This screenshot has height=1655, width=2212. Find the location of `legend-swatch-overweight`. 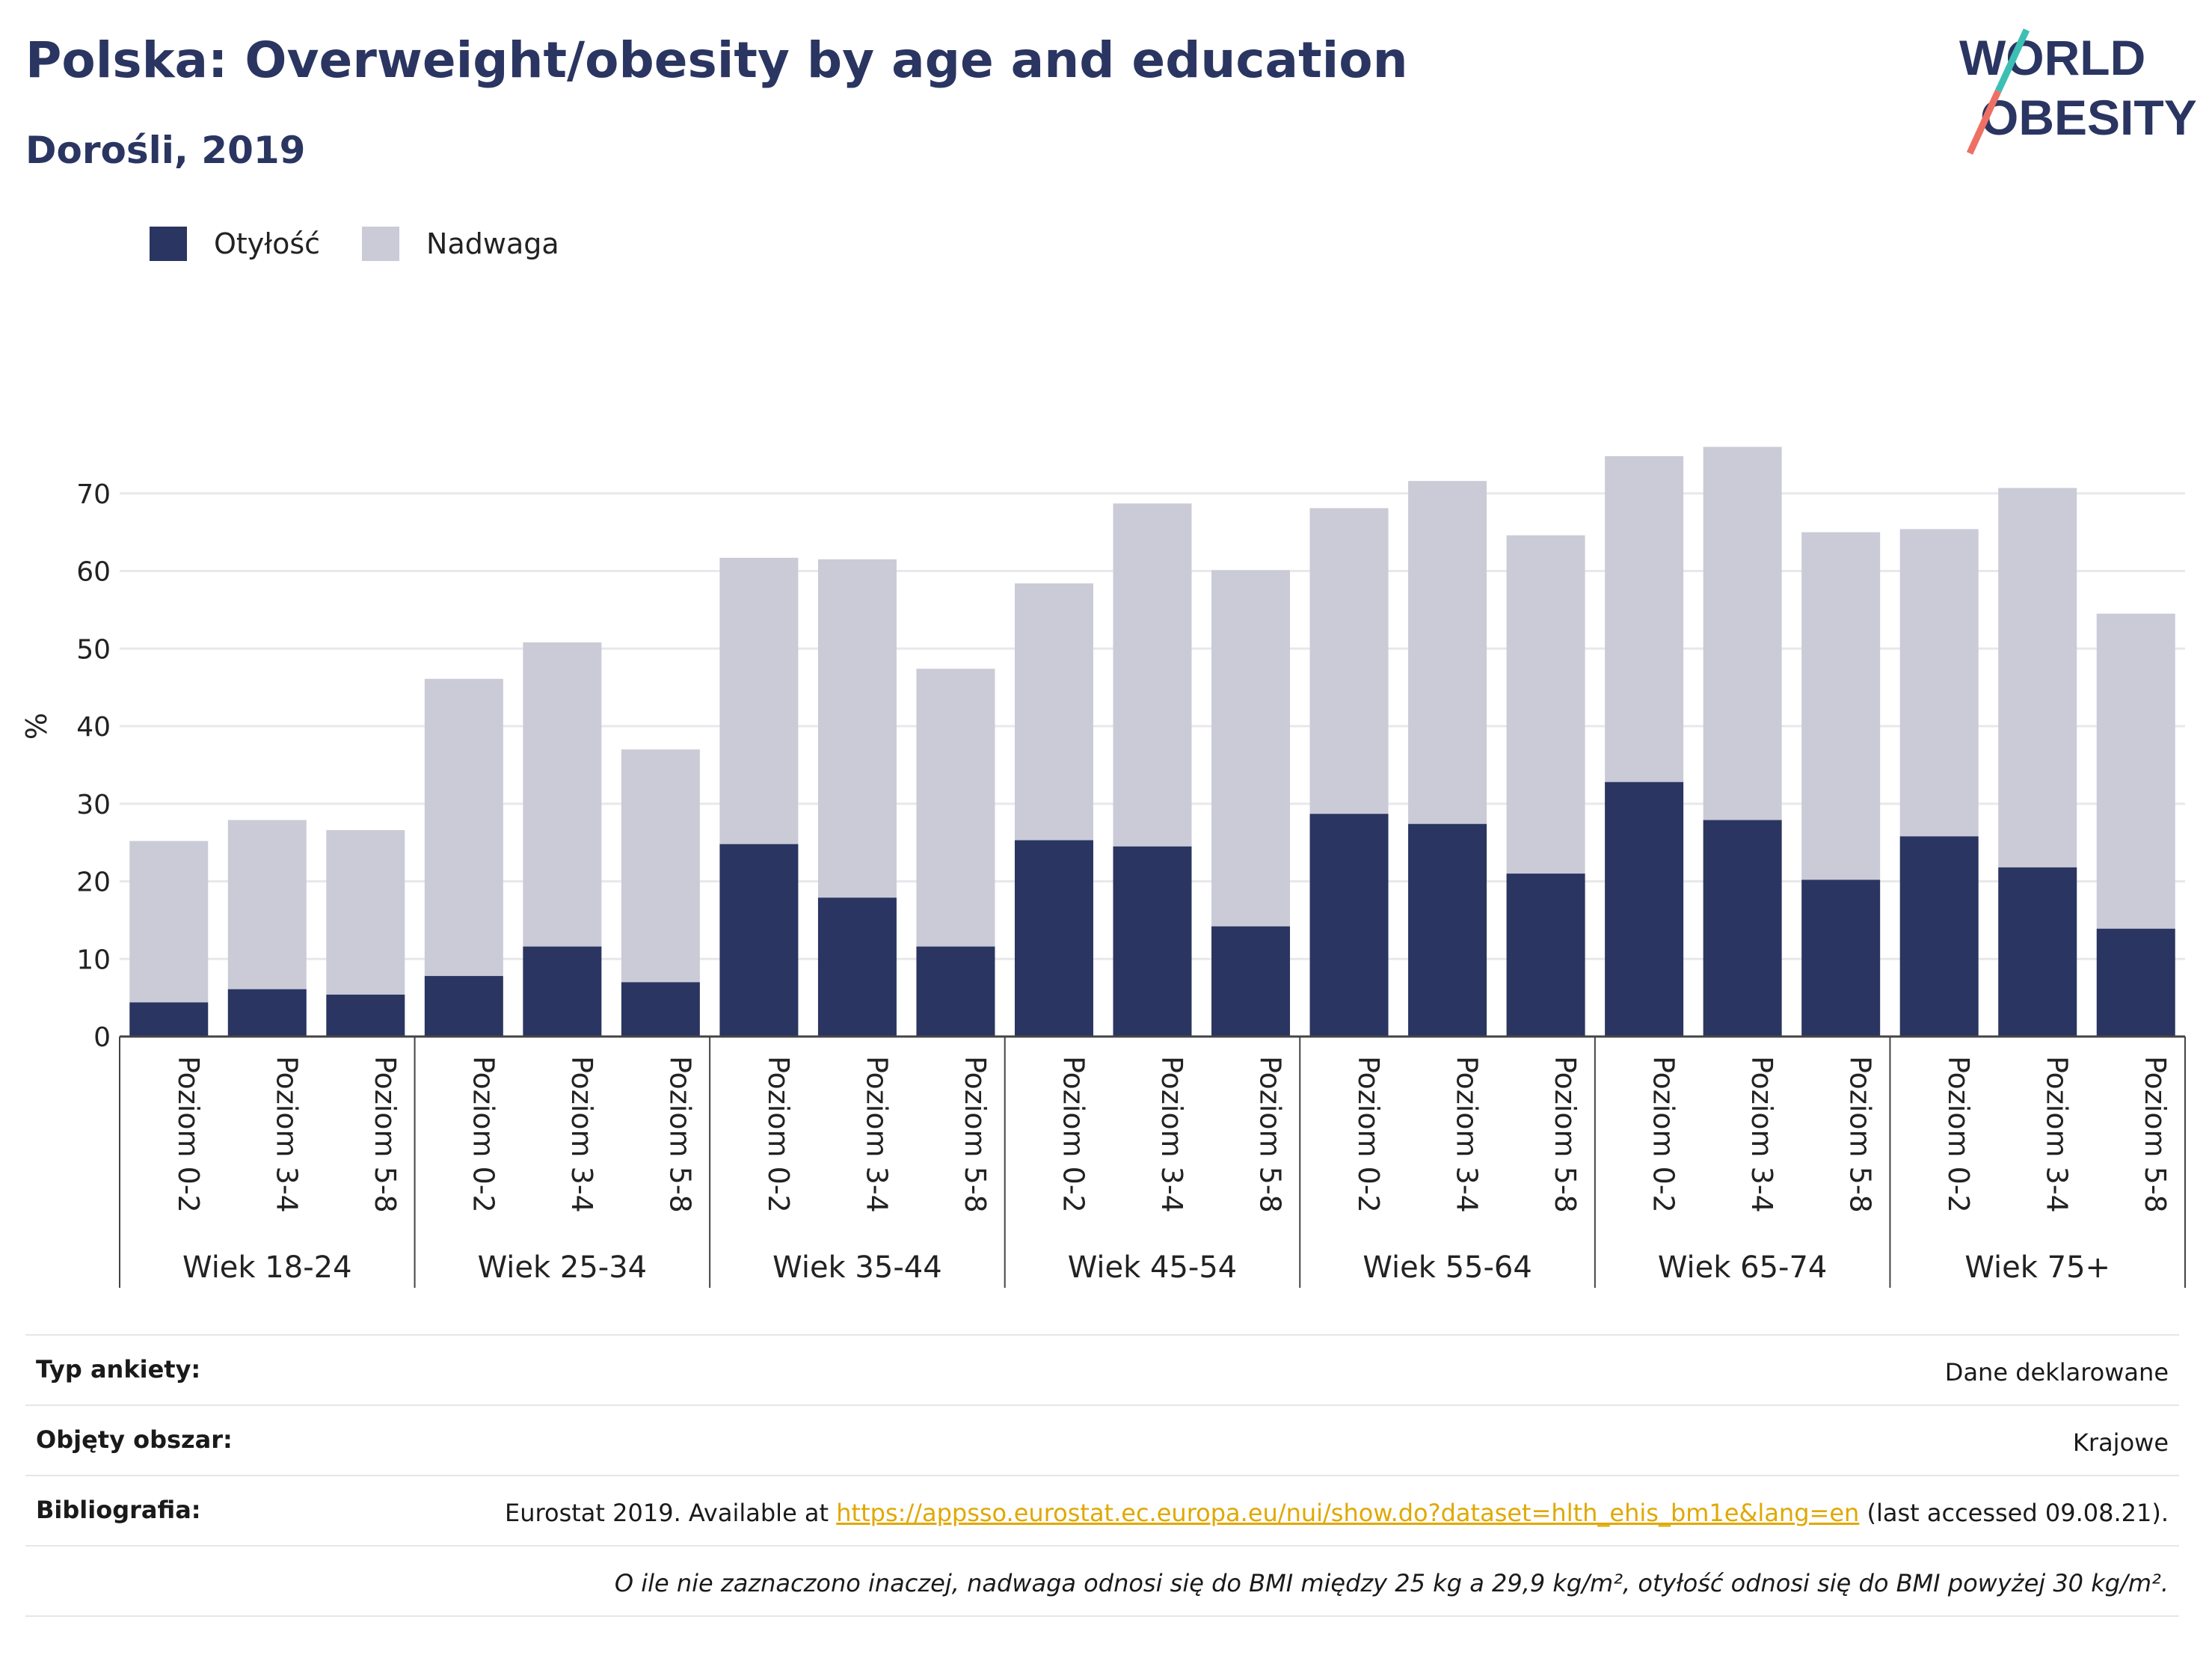

legend-swatch-overweight is located at coordinates (381, 244).